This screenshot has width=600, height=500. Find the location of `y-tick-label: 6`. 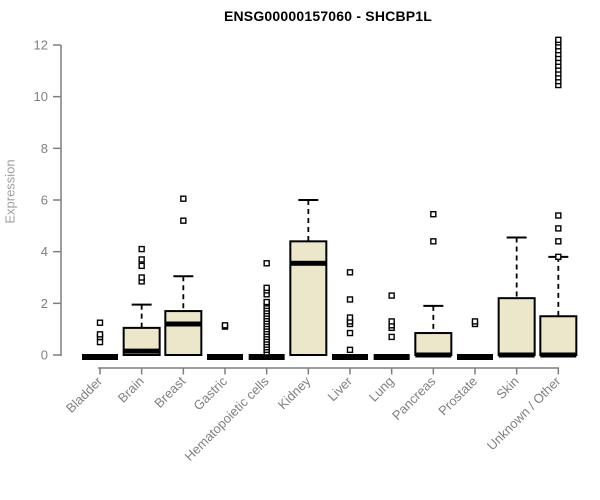

y-tick-label: 6 is located at coordinates (44, 200).